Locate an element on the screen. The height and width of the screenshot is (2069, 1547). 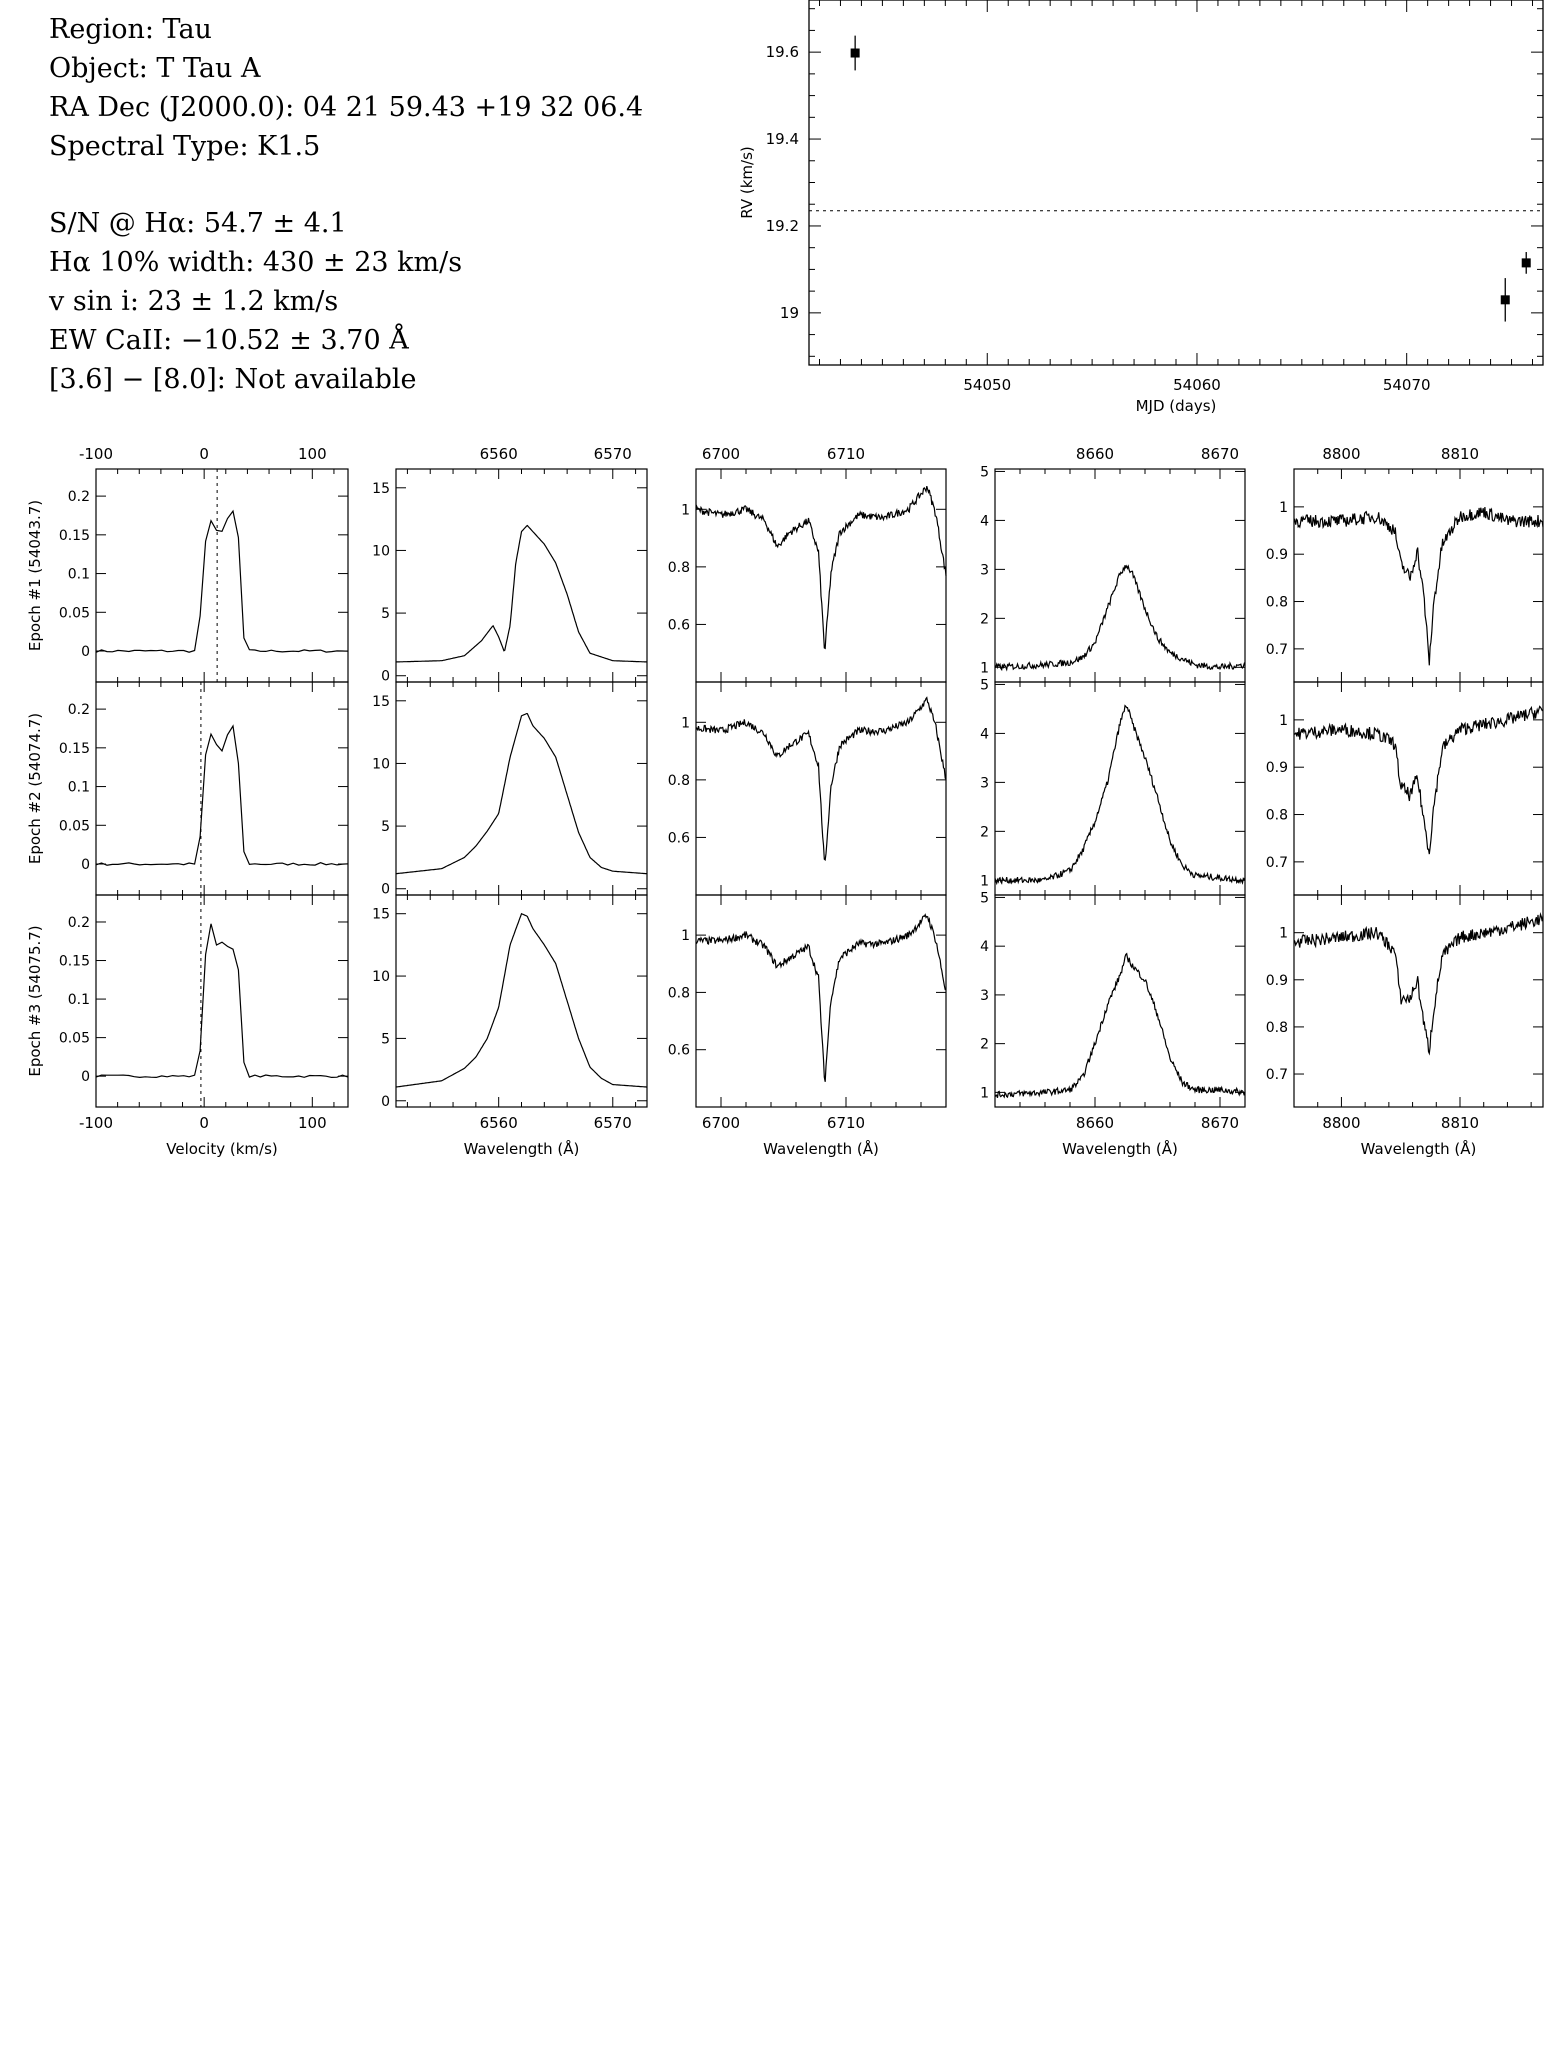
spectral-type-text: Spectral Type: K1.5 is located at coordinates (185, 146).